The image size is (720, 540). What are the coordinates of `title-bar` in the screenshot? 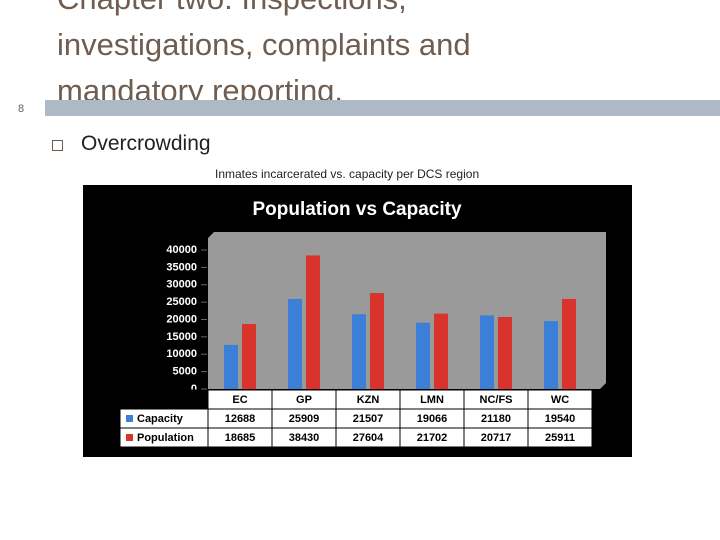 It's located at (382, 108).